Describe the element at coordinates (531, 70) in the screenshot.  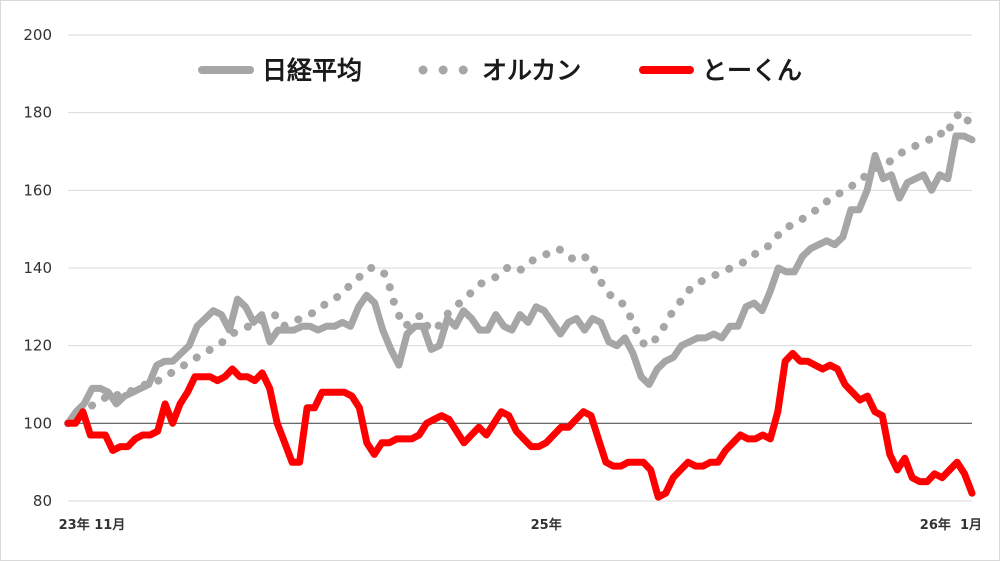
I see `legend-label: オルカン` at that location.